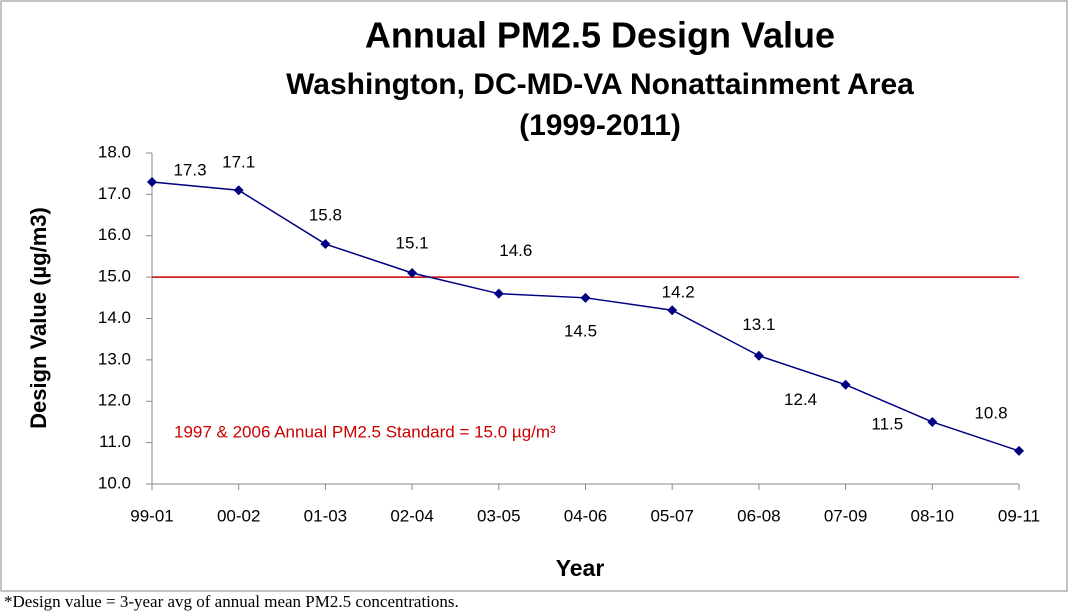 Image resolution: width=1070 pixels, height=613 pixels. Describe the element at coordinates (114, 400) in the screenshot. I see `y-tick-label: 12.0` at that location.